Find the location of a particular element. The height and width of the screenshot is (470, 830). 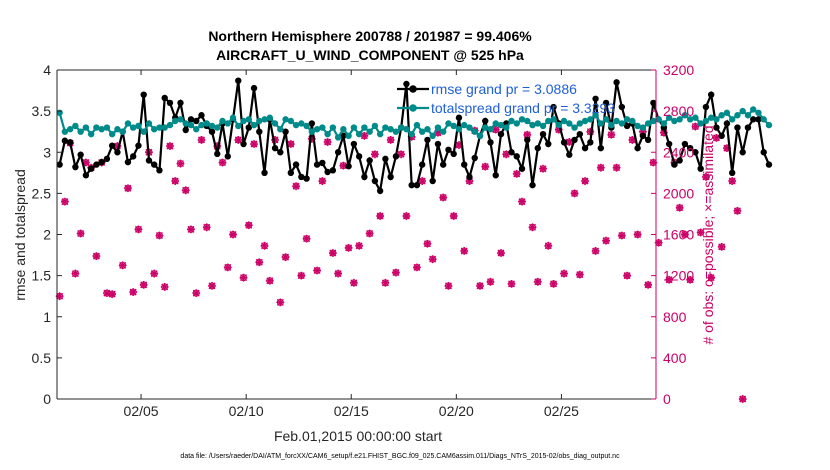

y-right-tick-label: 1600 is located at coordinates (678, 235).